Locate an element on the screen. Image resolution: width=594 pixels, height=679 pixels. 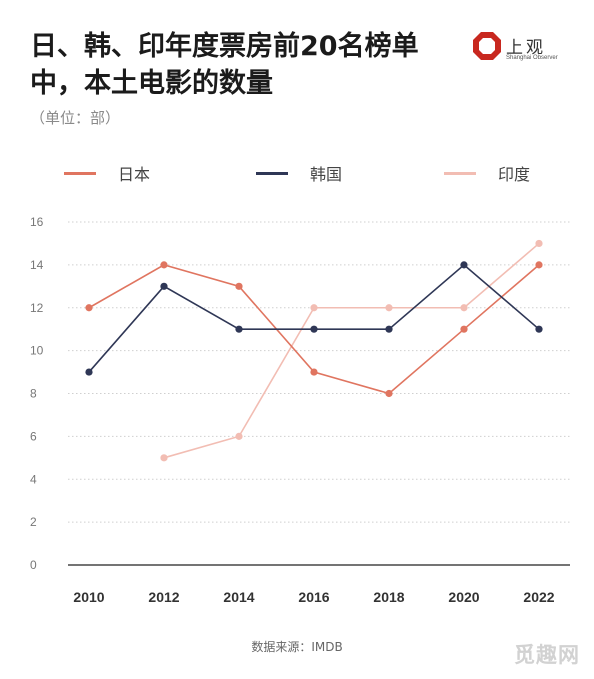
y-tick-label: 10 is located at coordinates (37, 351).